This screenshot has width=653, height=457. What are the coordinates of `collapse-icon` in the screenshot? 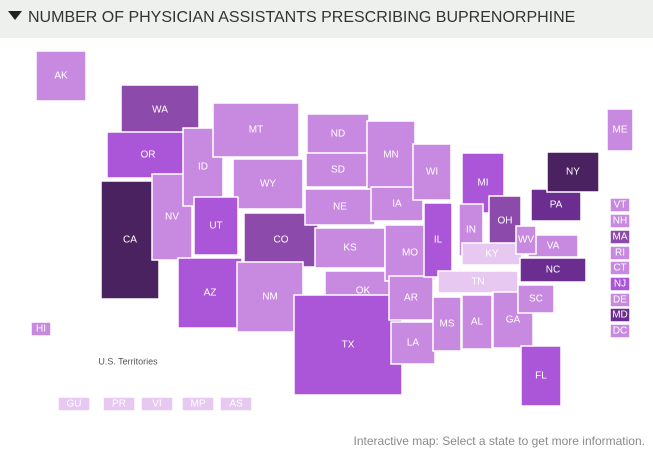 It's located at (15, 15).